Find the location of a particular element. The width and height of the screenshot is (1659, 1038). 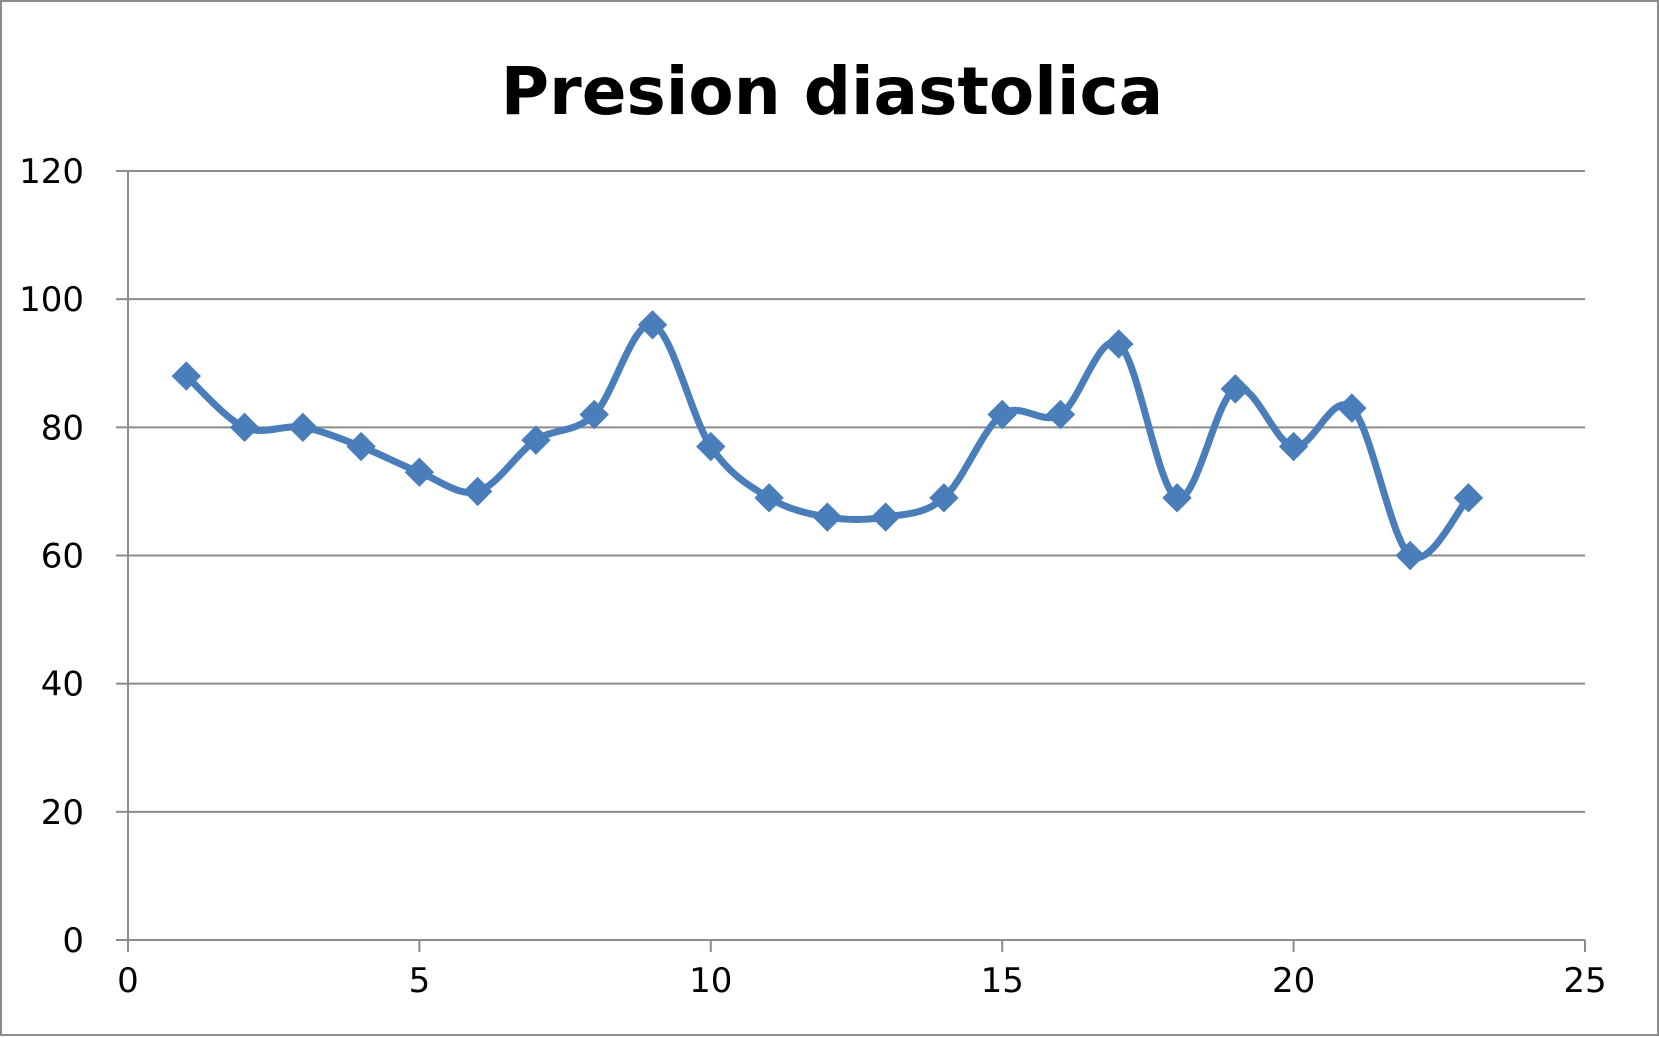

x-tick-label-0: 0 is located at coordinates (128, 981).